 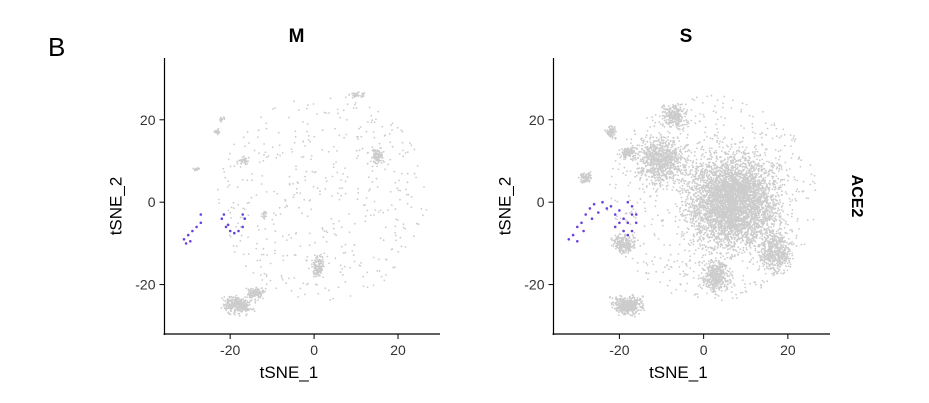 What do you see at coordinates (686, 36) in the screenshot?
I see `panel-title: S` at bounding box center [686, 36].